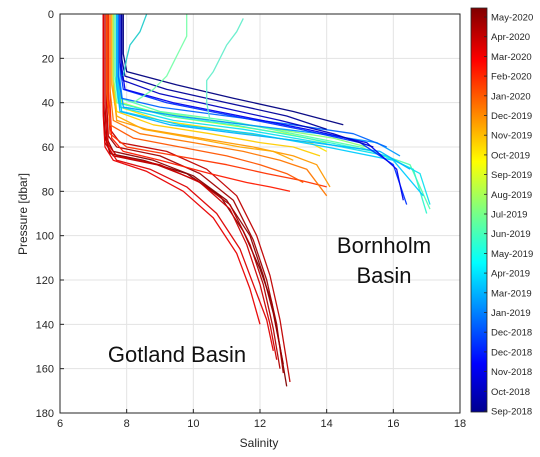 The width and height of the screenshot is (540, 457). What do you see at coordinates (48, 192) in the screenshot?
I see `y-tick-label: 80` at bounding box center [48, 192].